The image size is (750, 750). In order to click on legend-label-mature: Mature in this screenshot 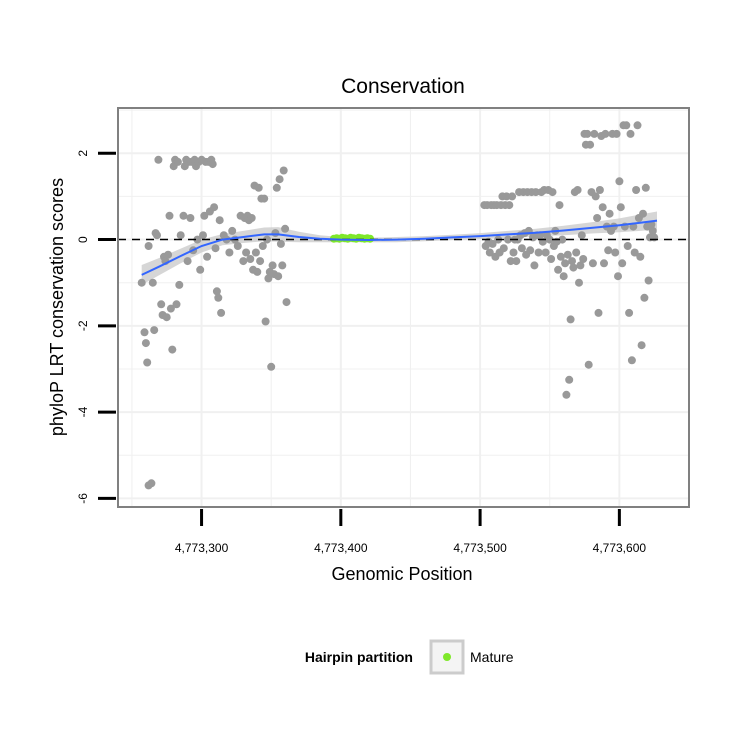, I will do `click(492, 657)`.